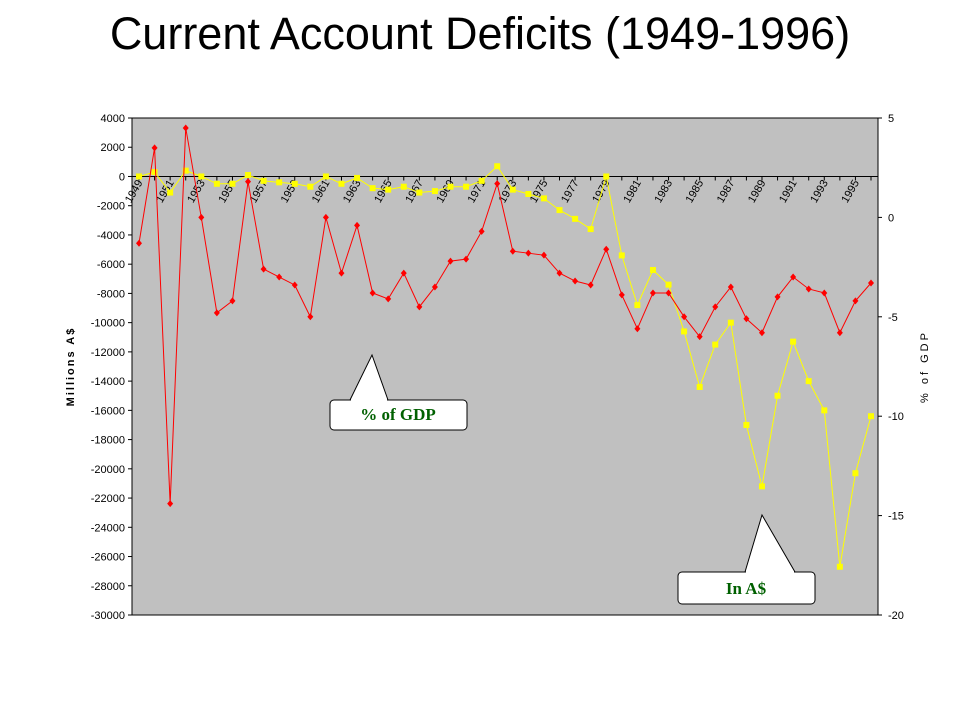 The height and width of the screenshot is (720, 960). I want to click on callout-box, so click(398, 415).